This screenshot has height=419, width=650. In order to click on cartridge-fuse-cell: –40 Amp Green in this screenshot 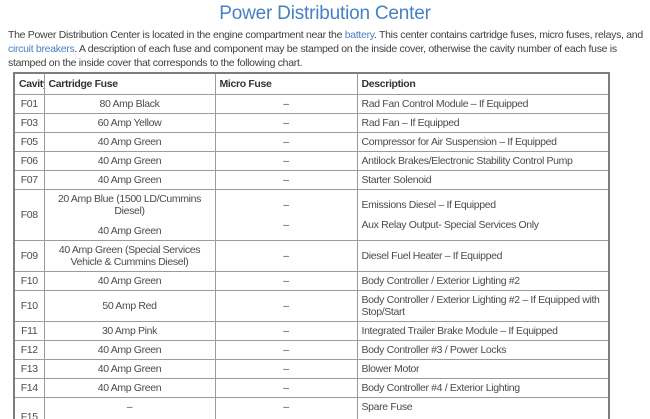, I will do `click(129, 408)`.